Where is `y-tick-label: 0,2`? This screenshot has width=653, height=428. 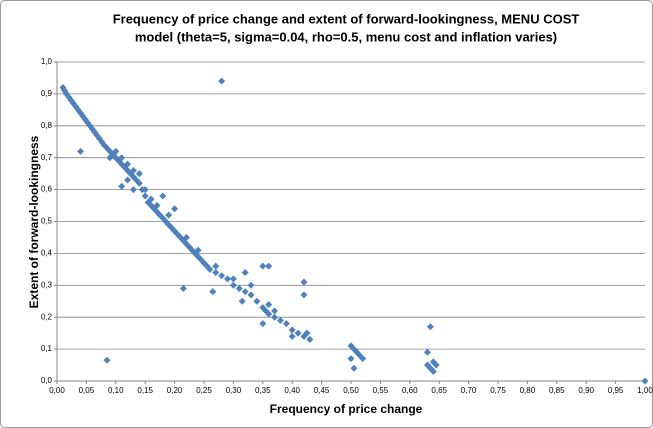
y-tick-label: 0,2 is located at coordinates (47, 316).